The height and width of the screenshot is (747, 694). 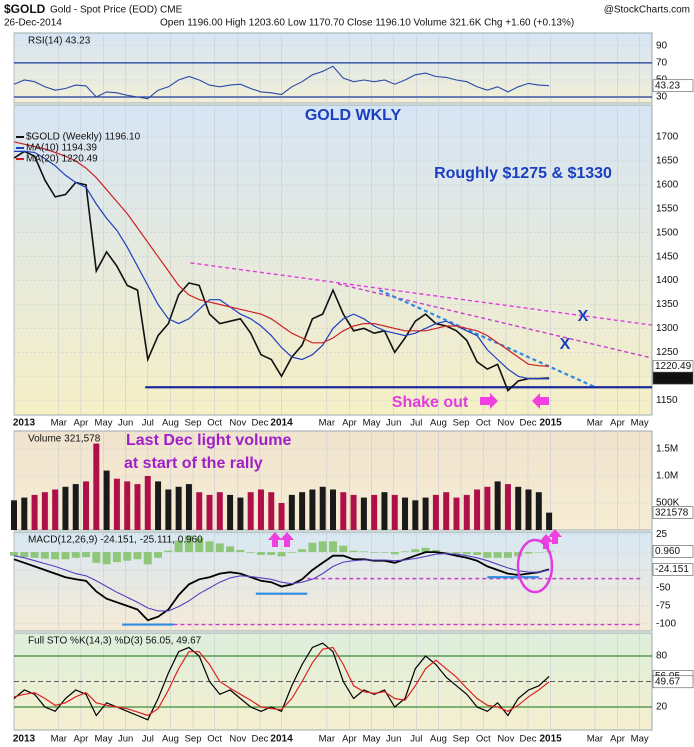 What do you see at coordinates (667, 352) in the screenshot?
I see `y-tick-label: 1250` at bounding box center [667, 352].